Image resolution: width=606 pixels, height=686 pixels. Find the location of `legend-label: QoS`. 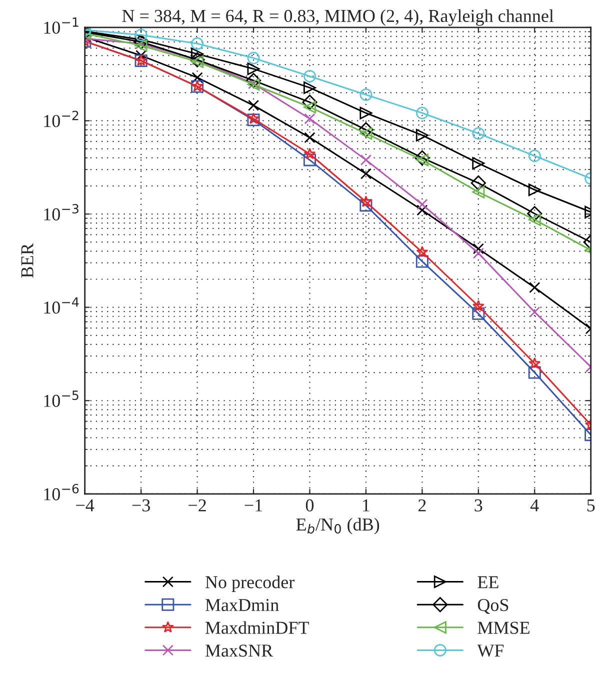

legend-label: QoS is located at coordinates (493, 606).